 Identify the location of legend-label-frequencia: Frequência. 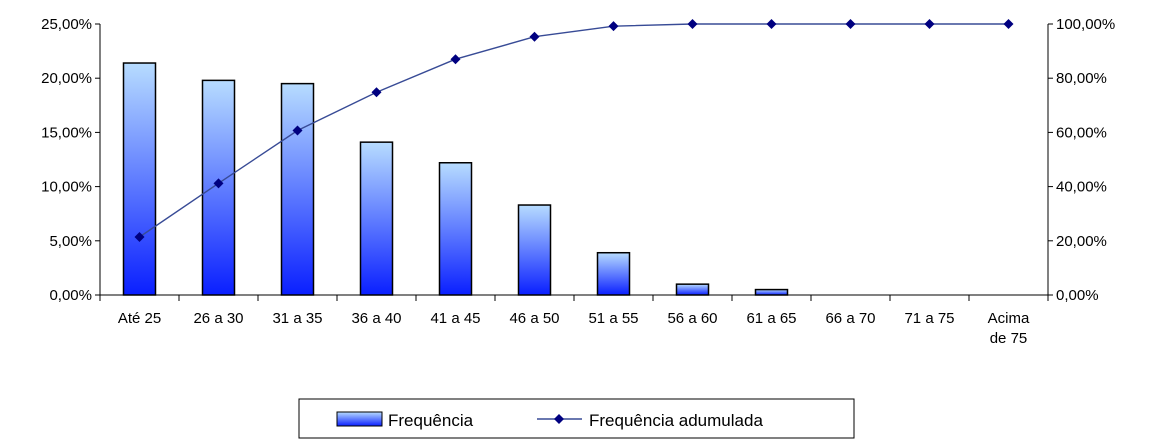
(431, 420).